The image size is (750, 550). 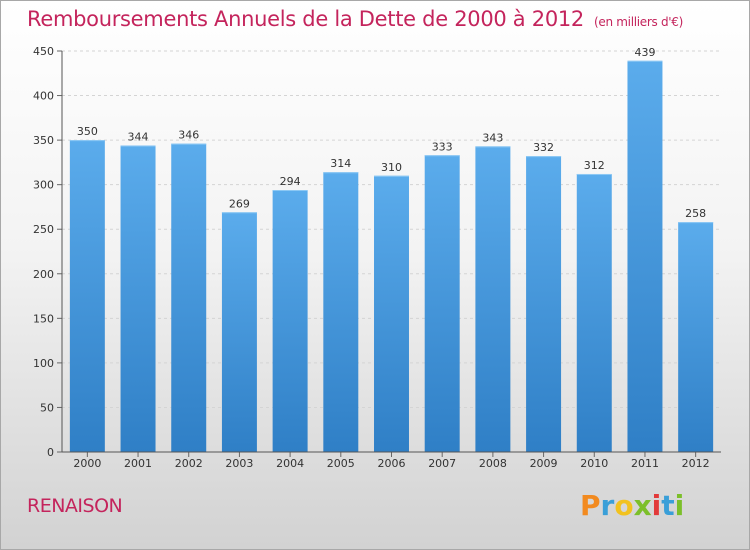 What do you see at coordinates (43, 229) in the screenshot?
I see `y-tick-label-250: 250` at bounding box center [43, 229].